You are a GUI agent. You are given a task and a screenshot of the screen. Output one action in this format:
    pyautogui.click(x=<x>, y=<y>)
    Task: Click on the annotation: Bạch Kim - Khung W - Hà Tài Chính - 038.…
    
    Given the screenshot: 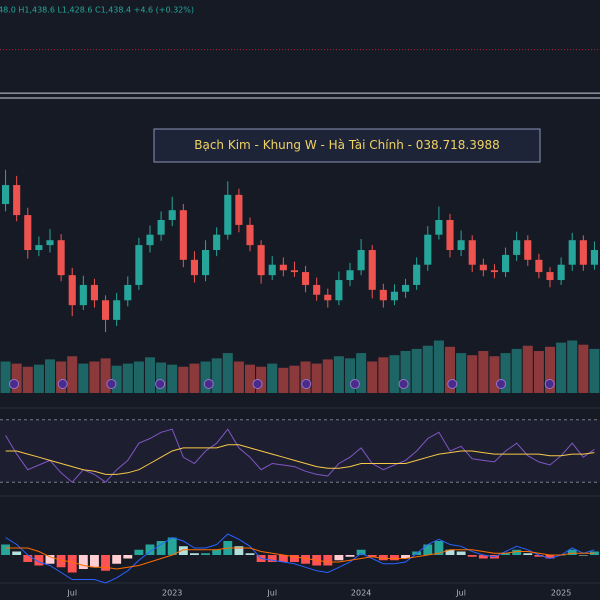 What is the action you would take?
    pyautogui.click(x=346, y=145)
    